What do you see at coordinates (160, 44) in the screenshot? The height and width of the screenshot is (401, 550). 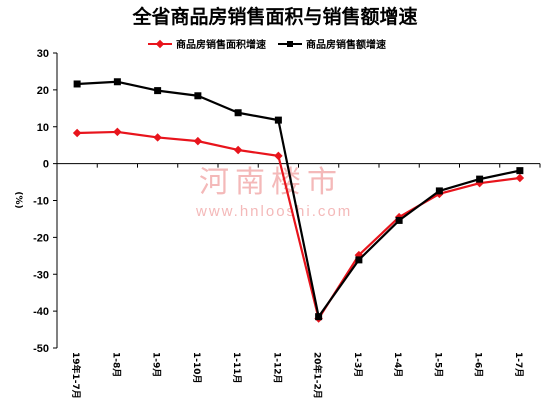 I see `legend-marker-area` at bounding box center [160, 44].